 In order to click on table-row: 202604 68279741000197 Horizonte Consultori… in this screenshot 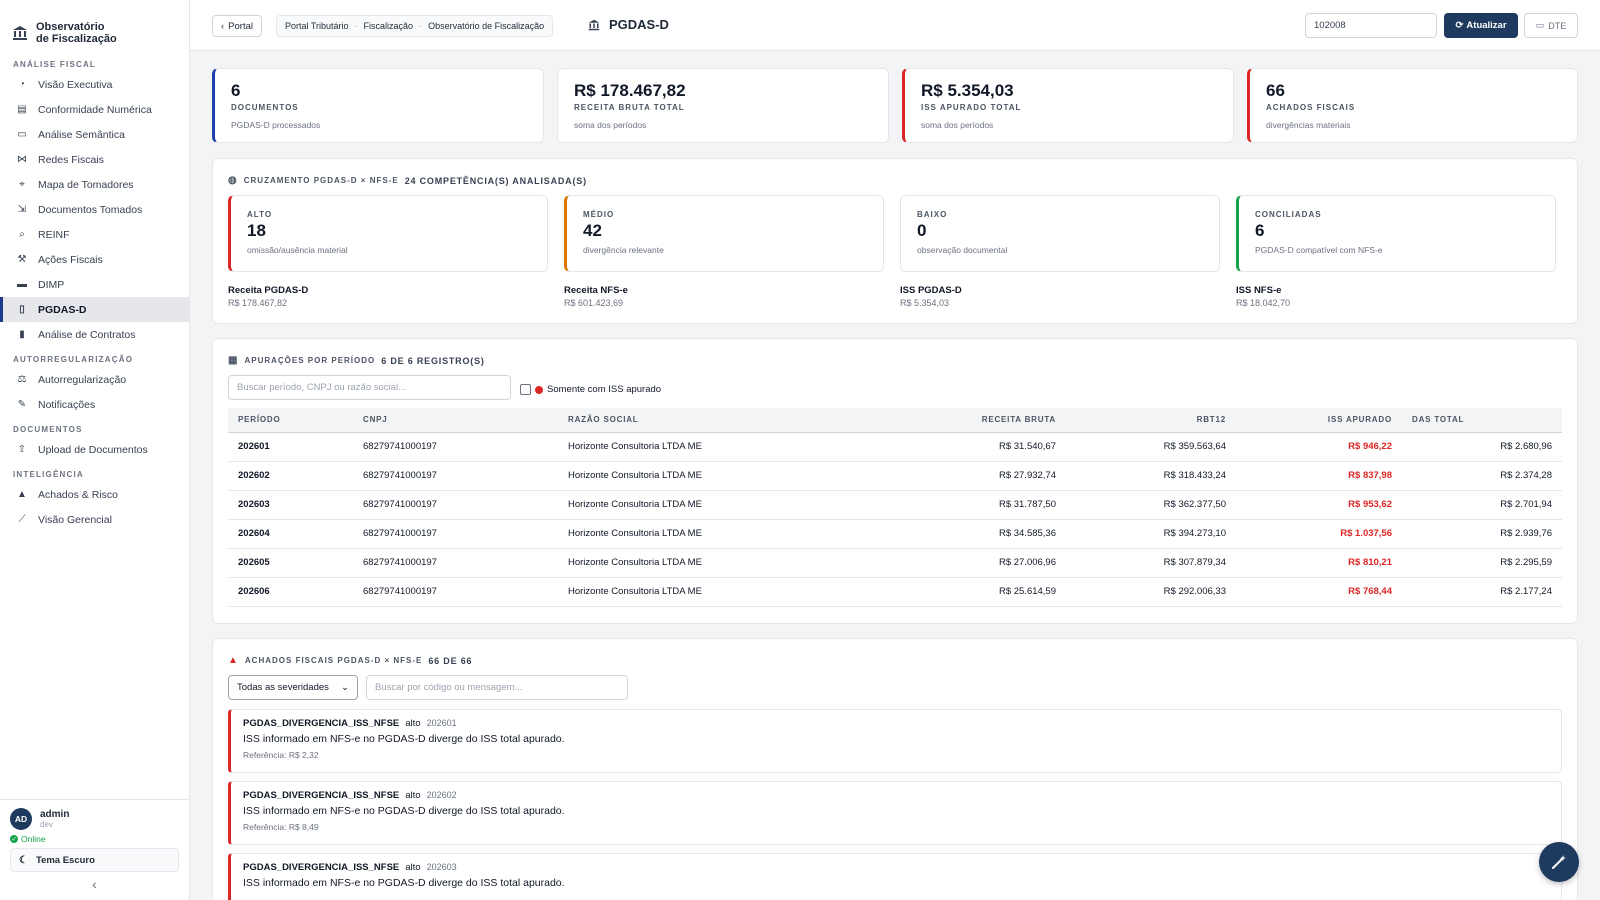, I will do `click(895, 534)`.